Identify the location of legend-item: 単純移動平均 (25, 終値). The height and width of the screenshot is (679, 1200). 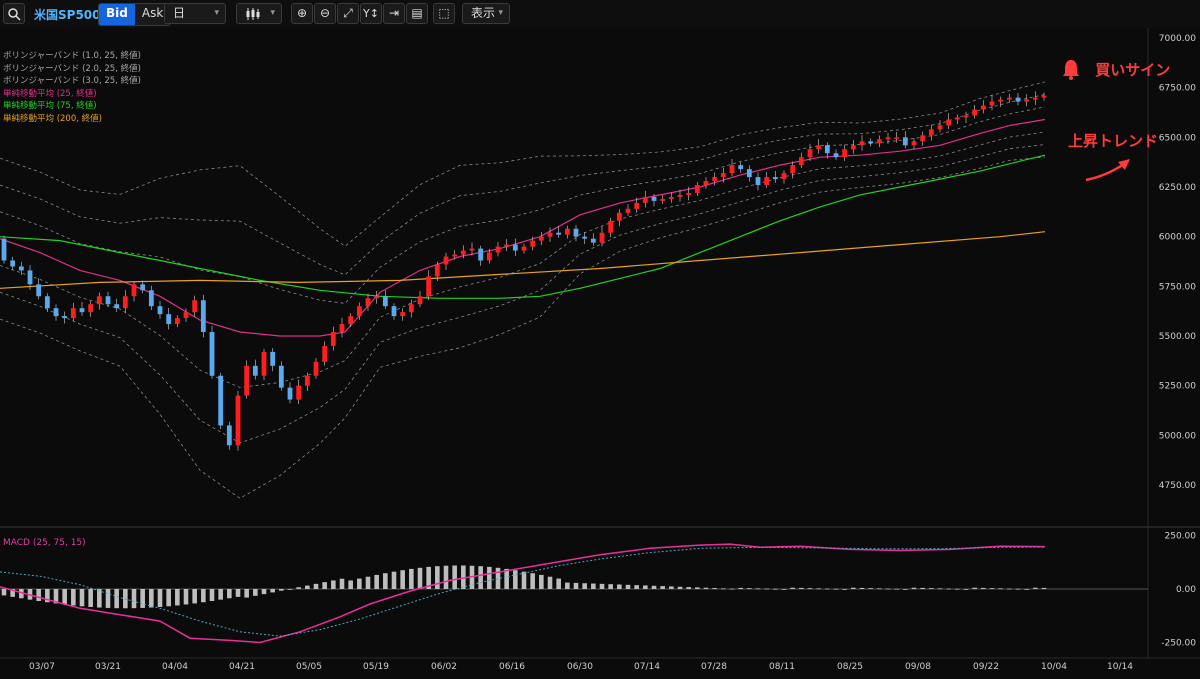
(50, 93).